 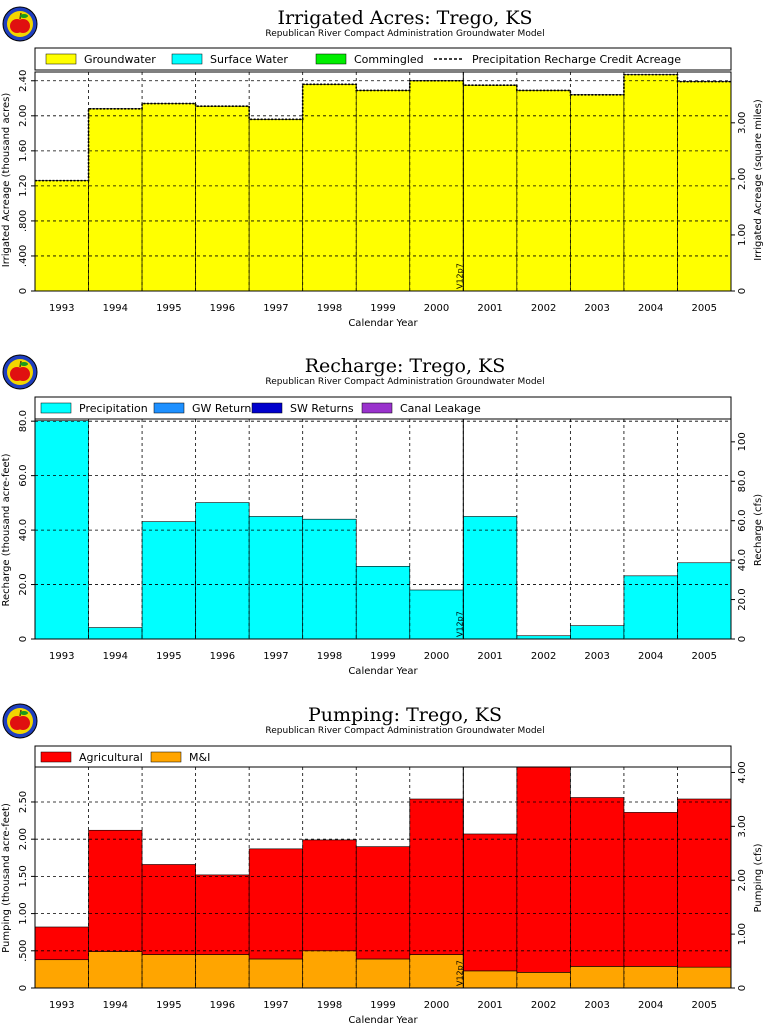 I want to click on ytick-label: 2.40, so click(x=23, y=81).